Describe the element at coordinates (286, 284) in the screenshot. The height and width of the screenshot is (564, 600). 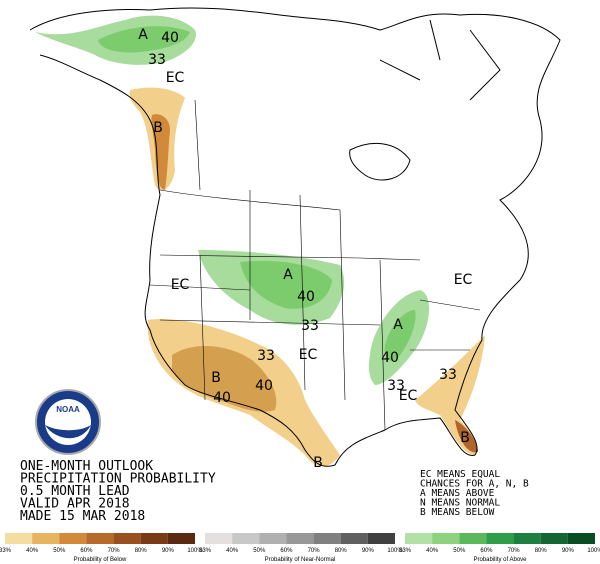
I see `above-40-plains` at that location.